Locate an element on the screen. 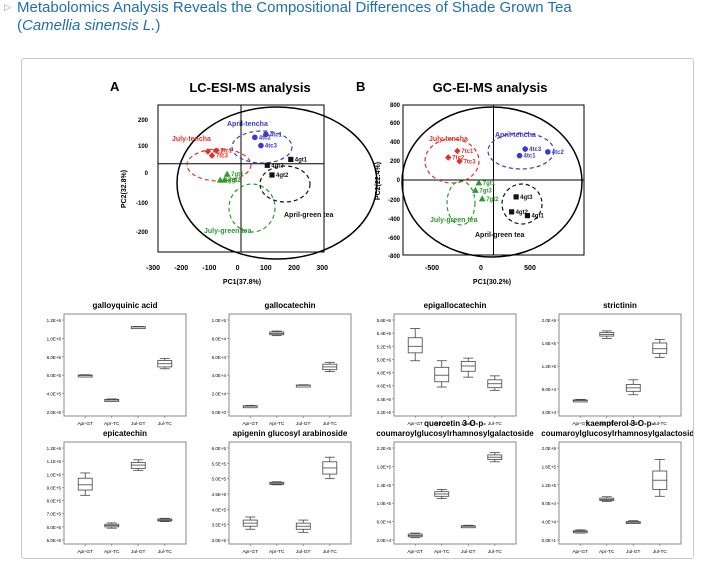 Image resolution: width=702 pixels, height=563 pixels. group-ellipse is located at coordinates (521, 151).